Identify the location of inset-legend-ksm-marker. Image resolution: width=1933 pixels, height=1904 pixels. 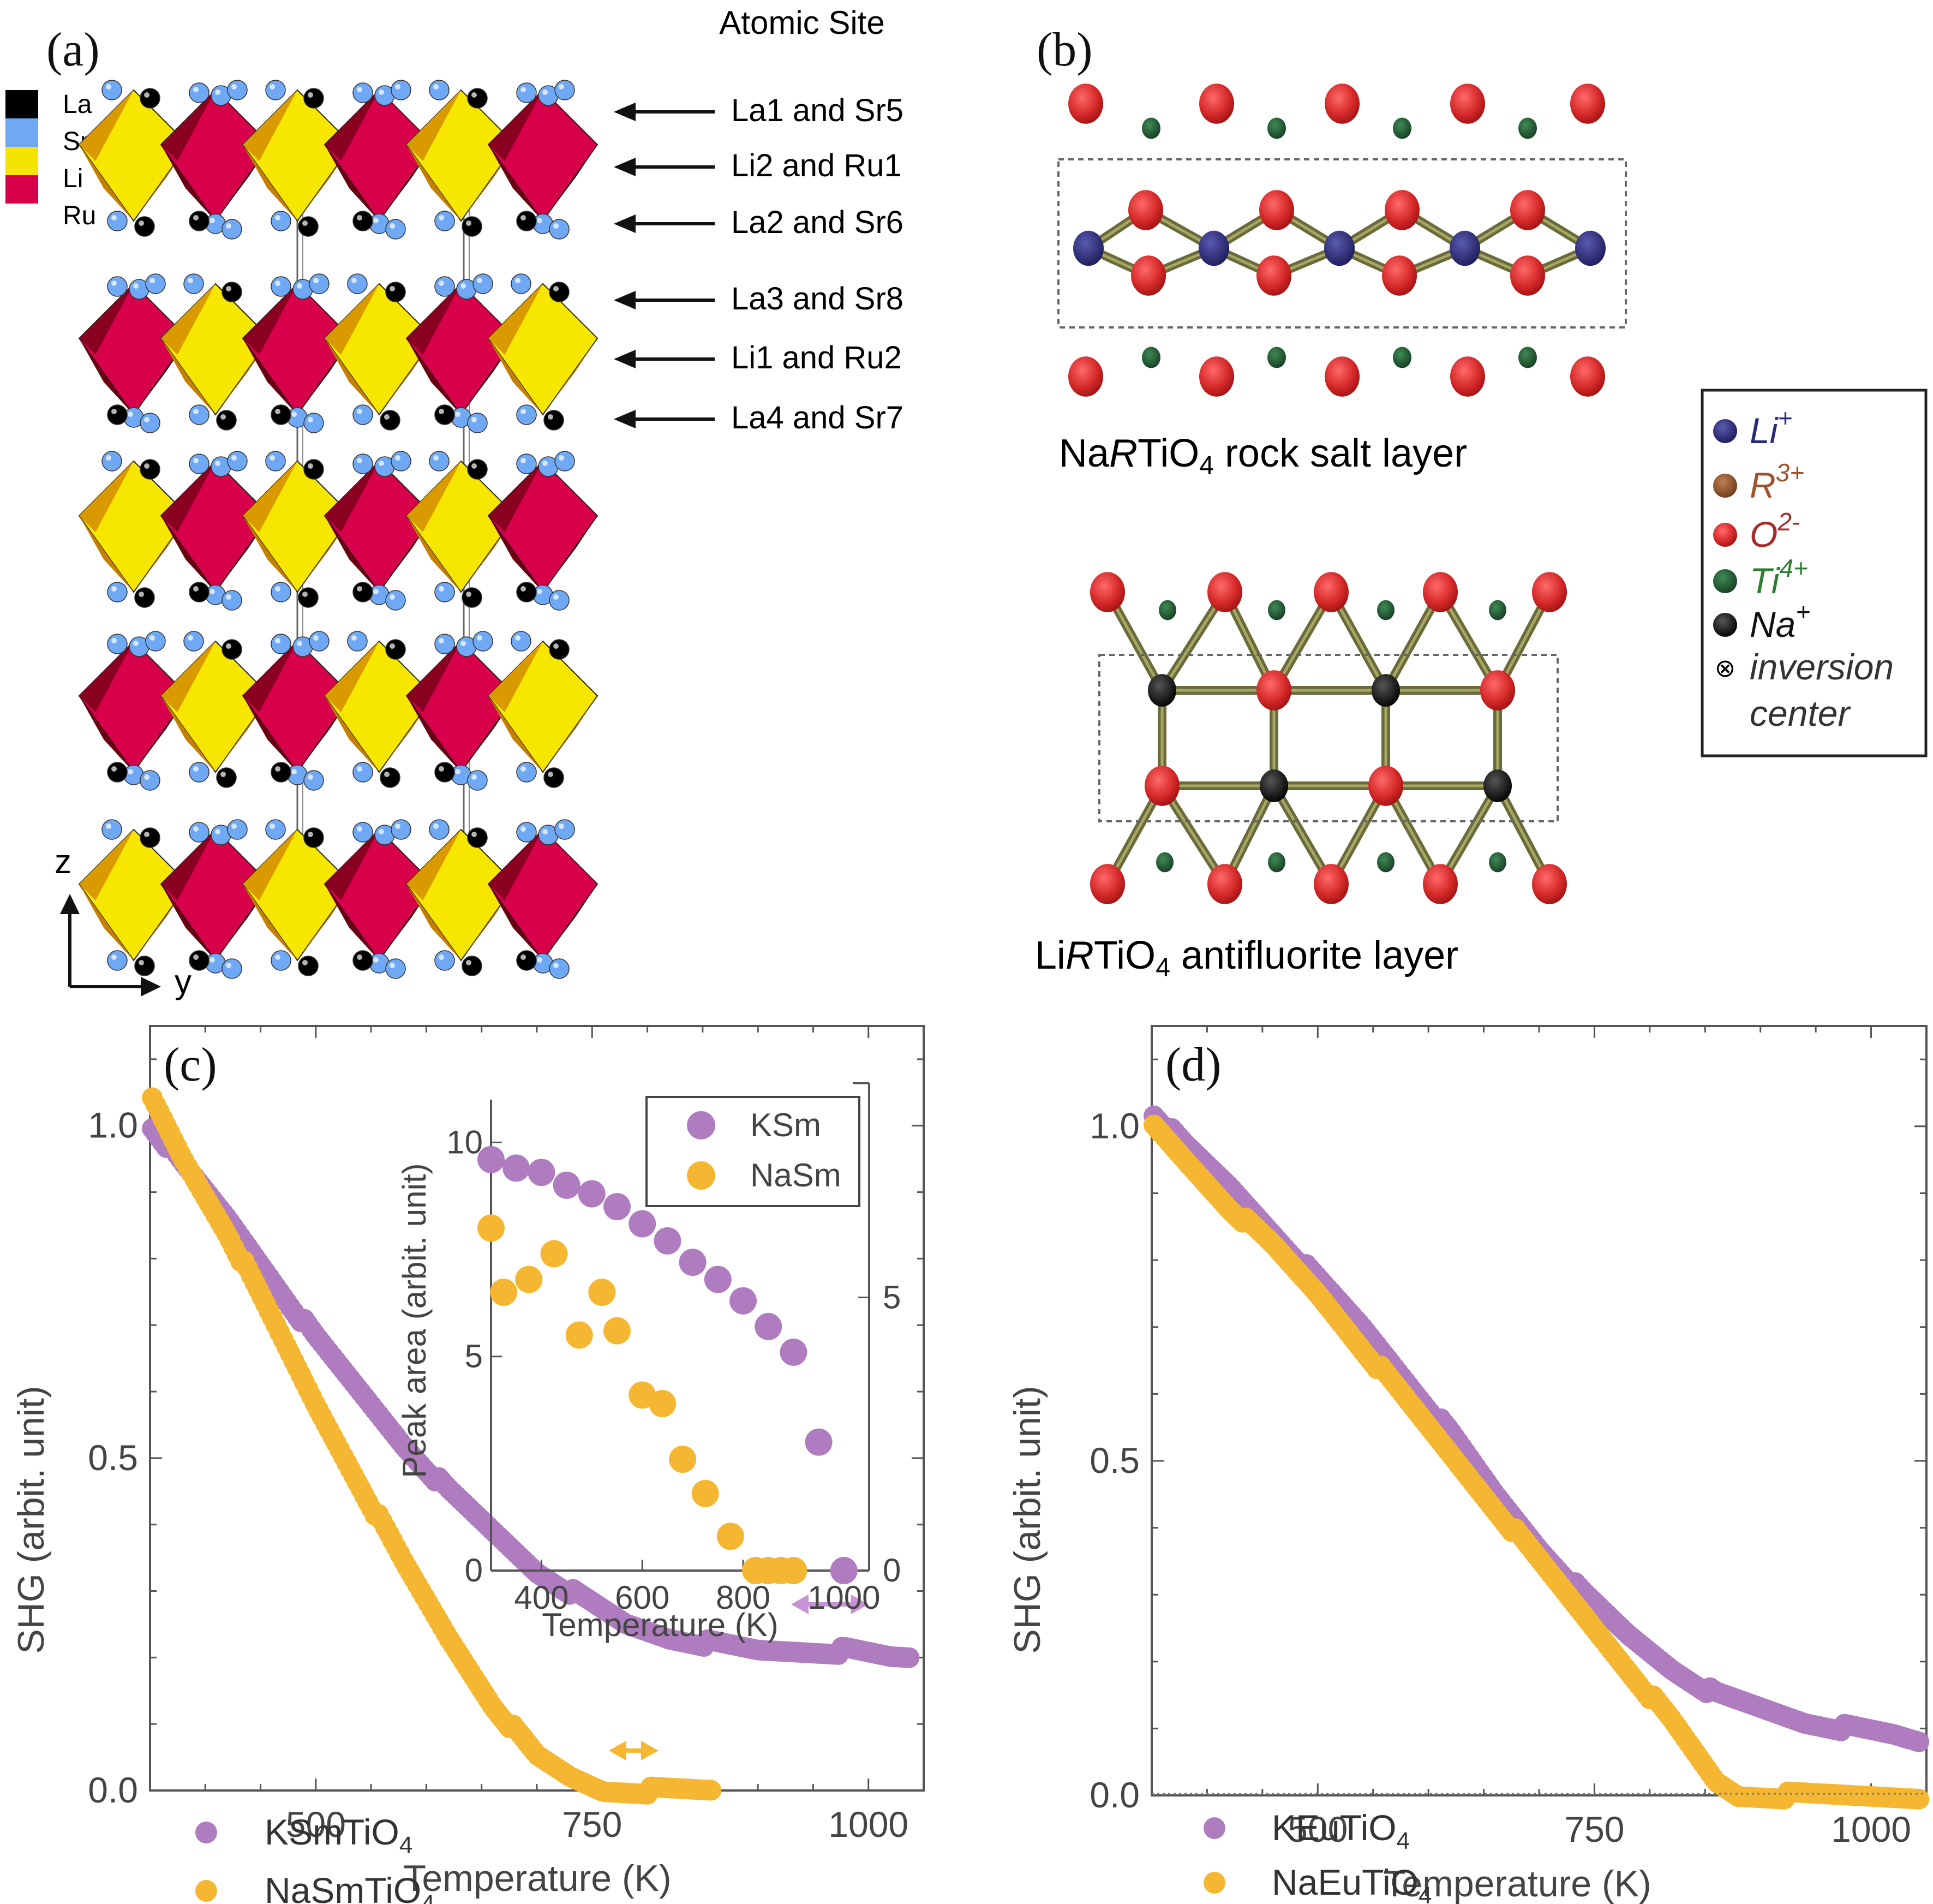
(701, 1125).